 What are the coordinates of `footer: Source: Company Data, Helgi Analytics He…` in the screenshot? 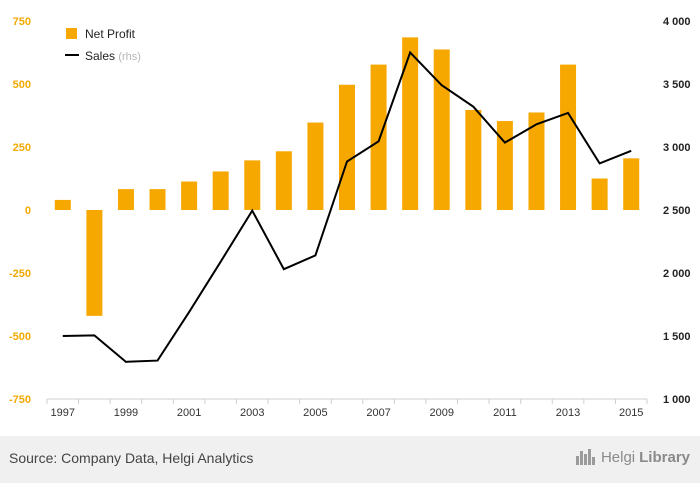 It's located at (350, 459).